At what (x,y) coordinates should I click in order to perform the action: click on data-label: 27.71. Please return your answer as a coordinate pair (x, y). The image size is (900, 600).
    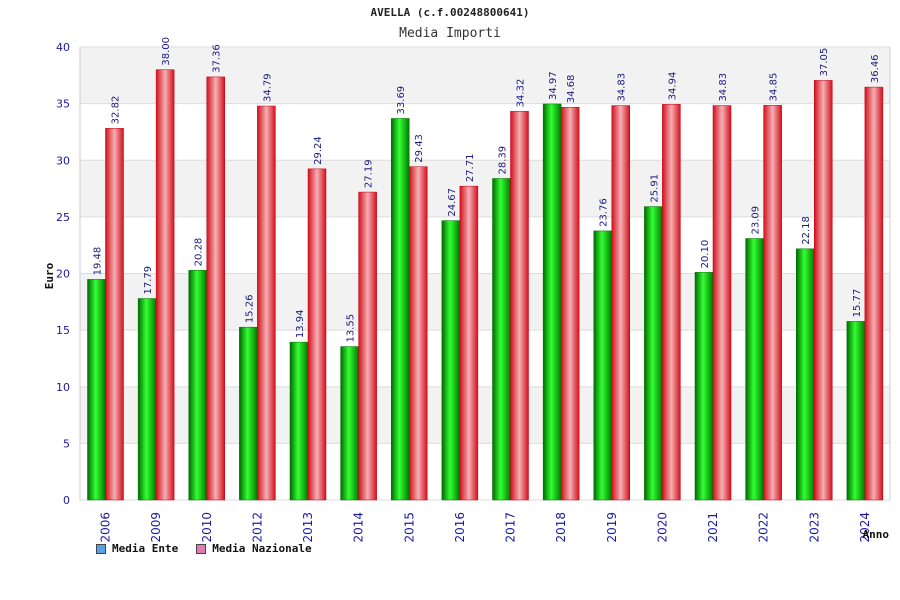
    Looking at the image, I should click on (470, 168).